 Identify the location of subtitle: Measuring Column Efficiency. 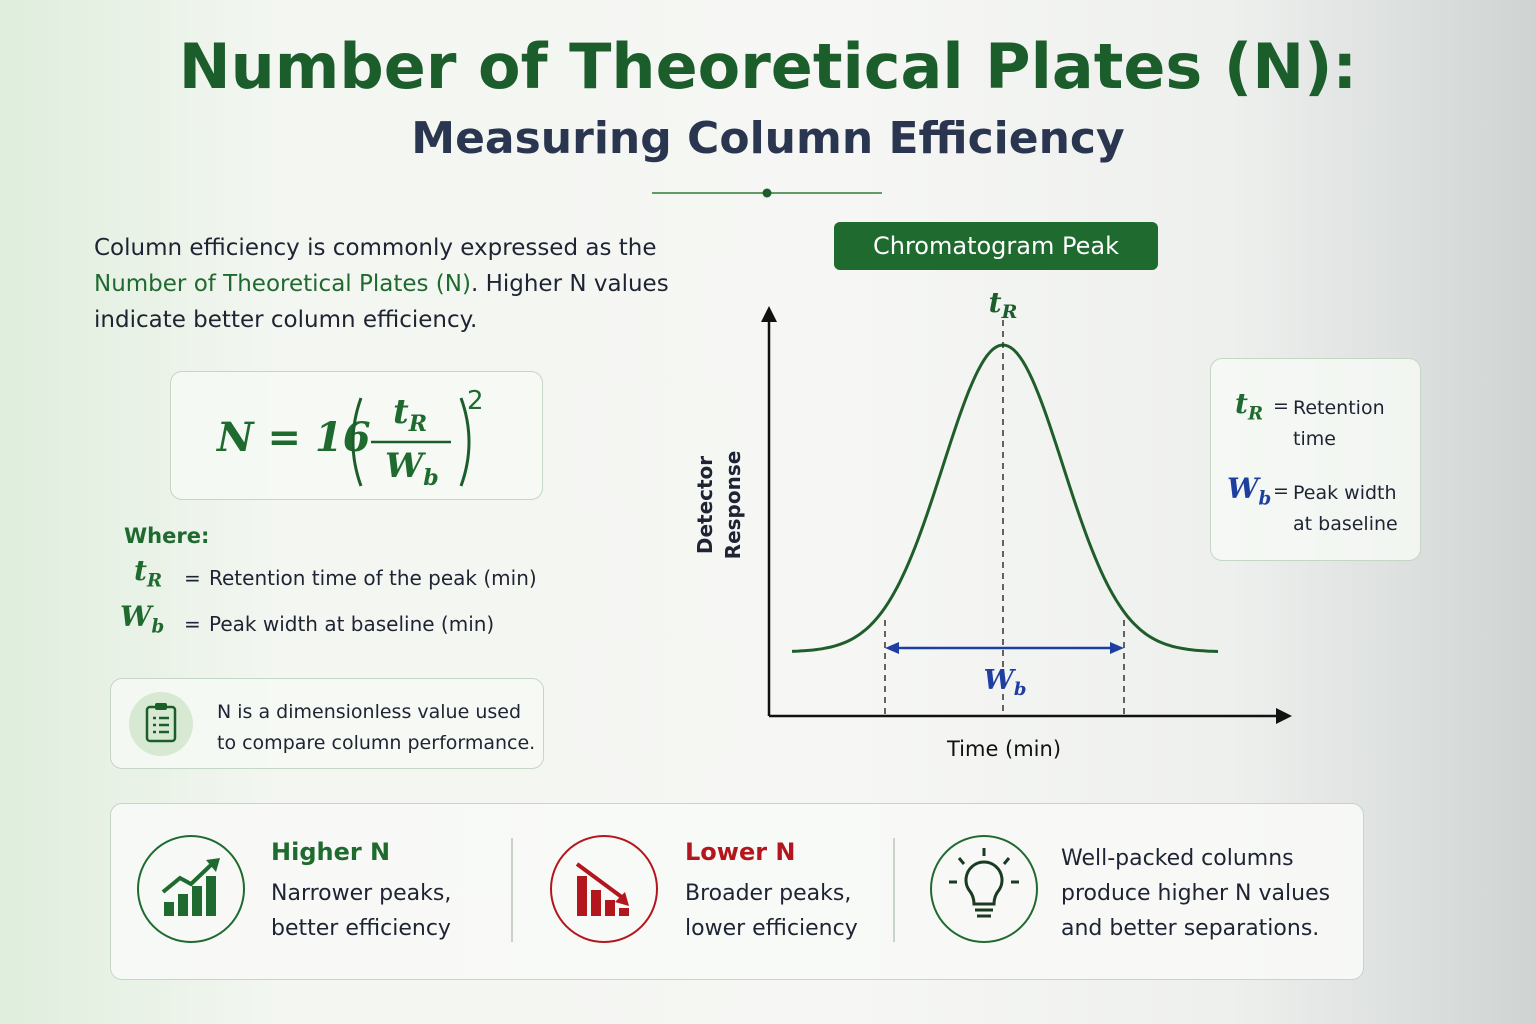
(768, 138).